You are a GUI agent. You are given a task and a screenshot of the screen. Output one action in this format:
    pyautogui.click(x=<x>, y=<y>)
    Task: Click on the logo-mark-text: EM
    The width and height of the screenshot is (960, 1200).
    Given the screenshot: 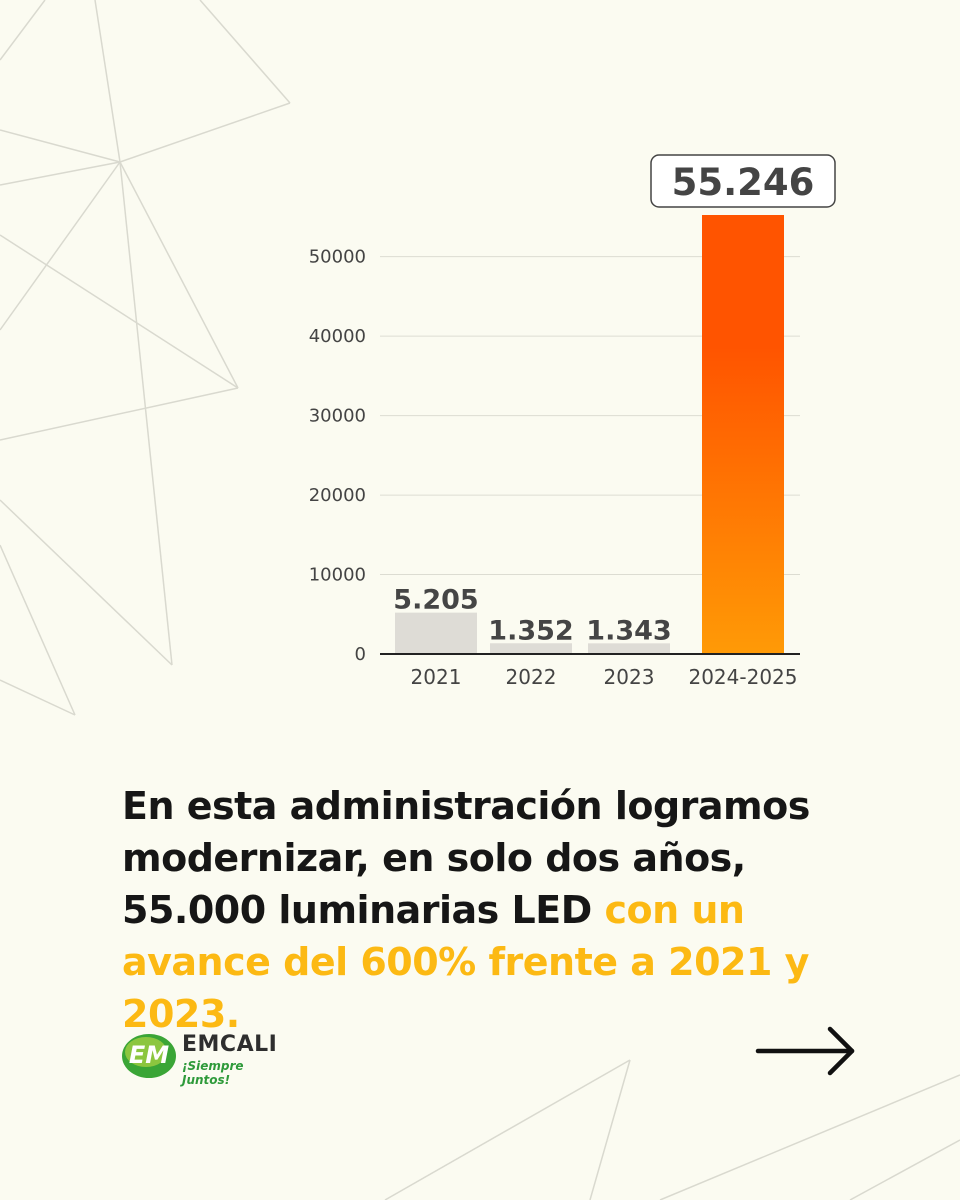 What is the action you would take?
    pyautogui.click(x=149, y=1055)
    